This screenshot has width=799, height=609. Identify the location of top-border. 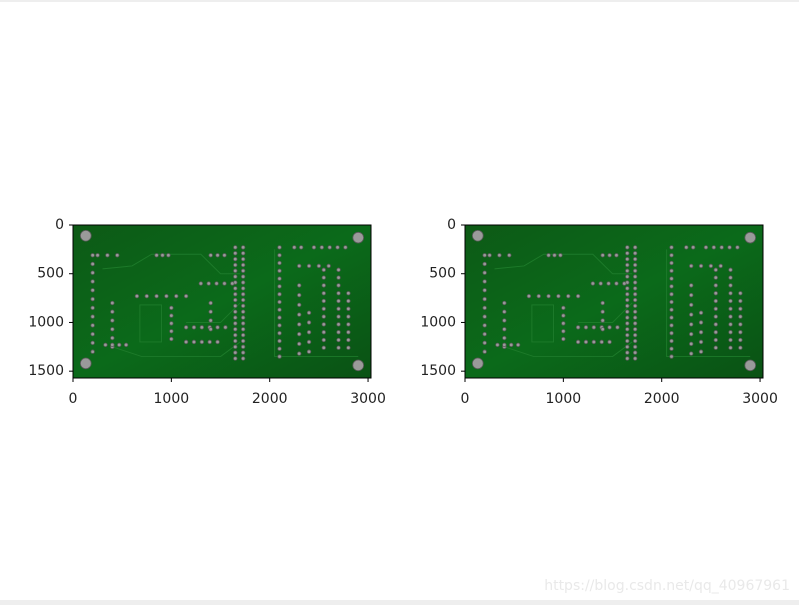
(399, 1).